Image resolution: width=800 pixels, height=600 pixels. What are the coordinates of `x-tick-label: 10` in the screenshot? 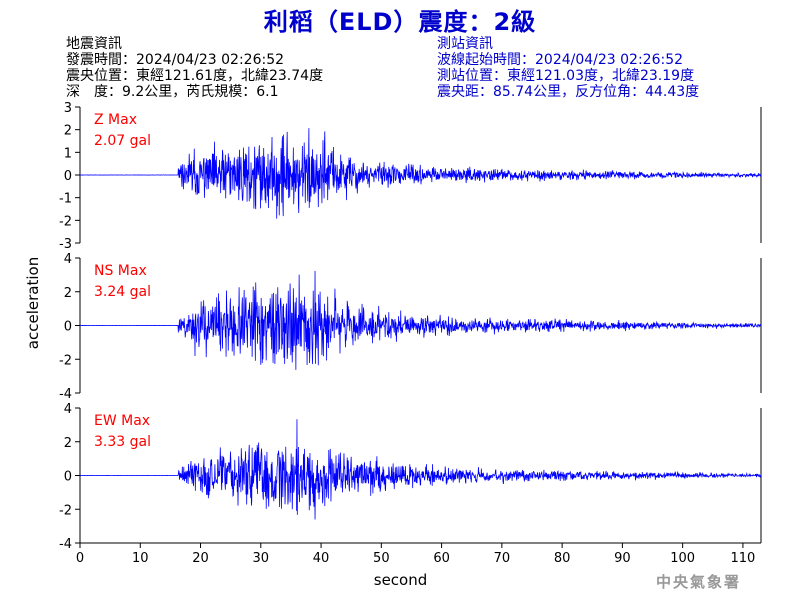 It's located at (140, 558).